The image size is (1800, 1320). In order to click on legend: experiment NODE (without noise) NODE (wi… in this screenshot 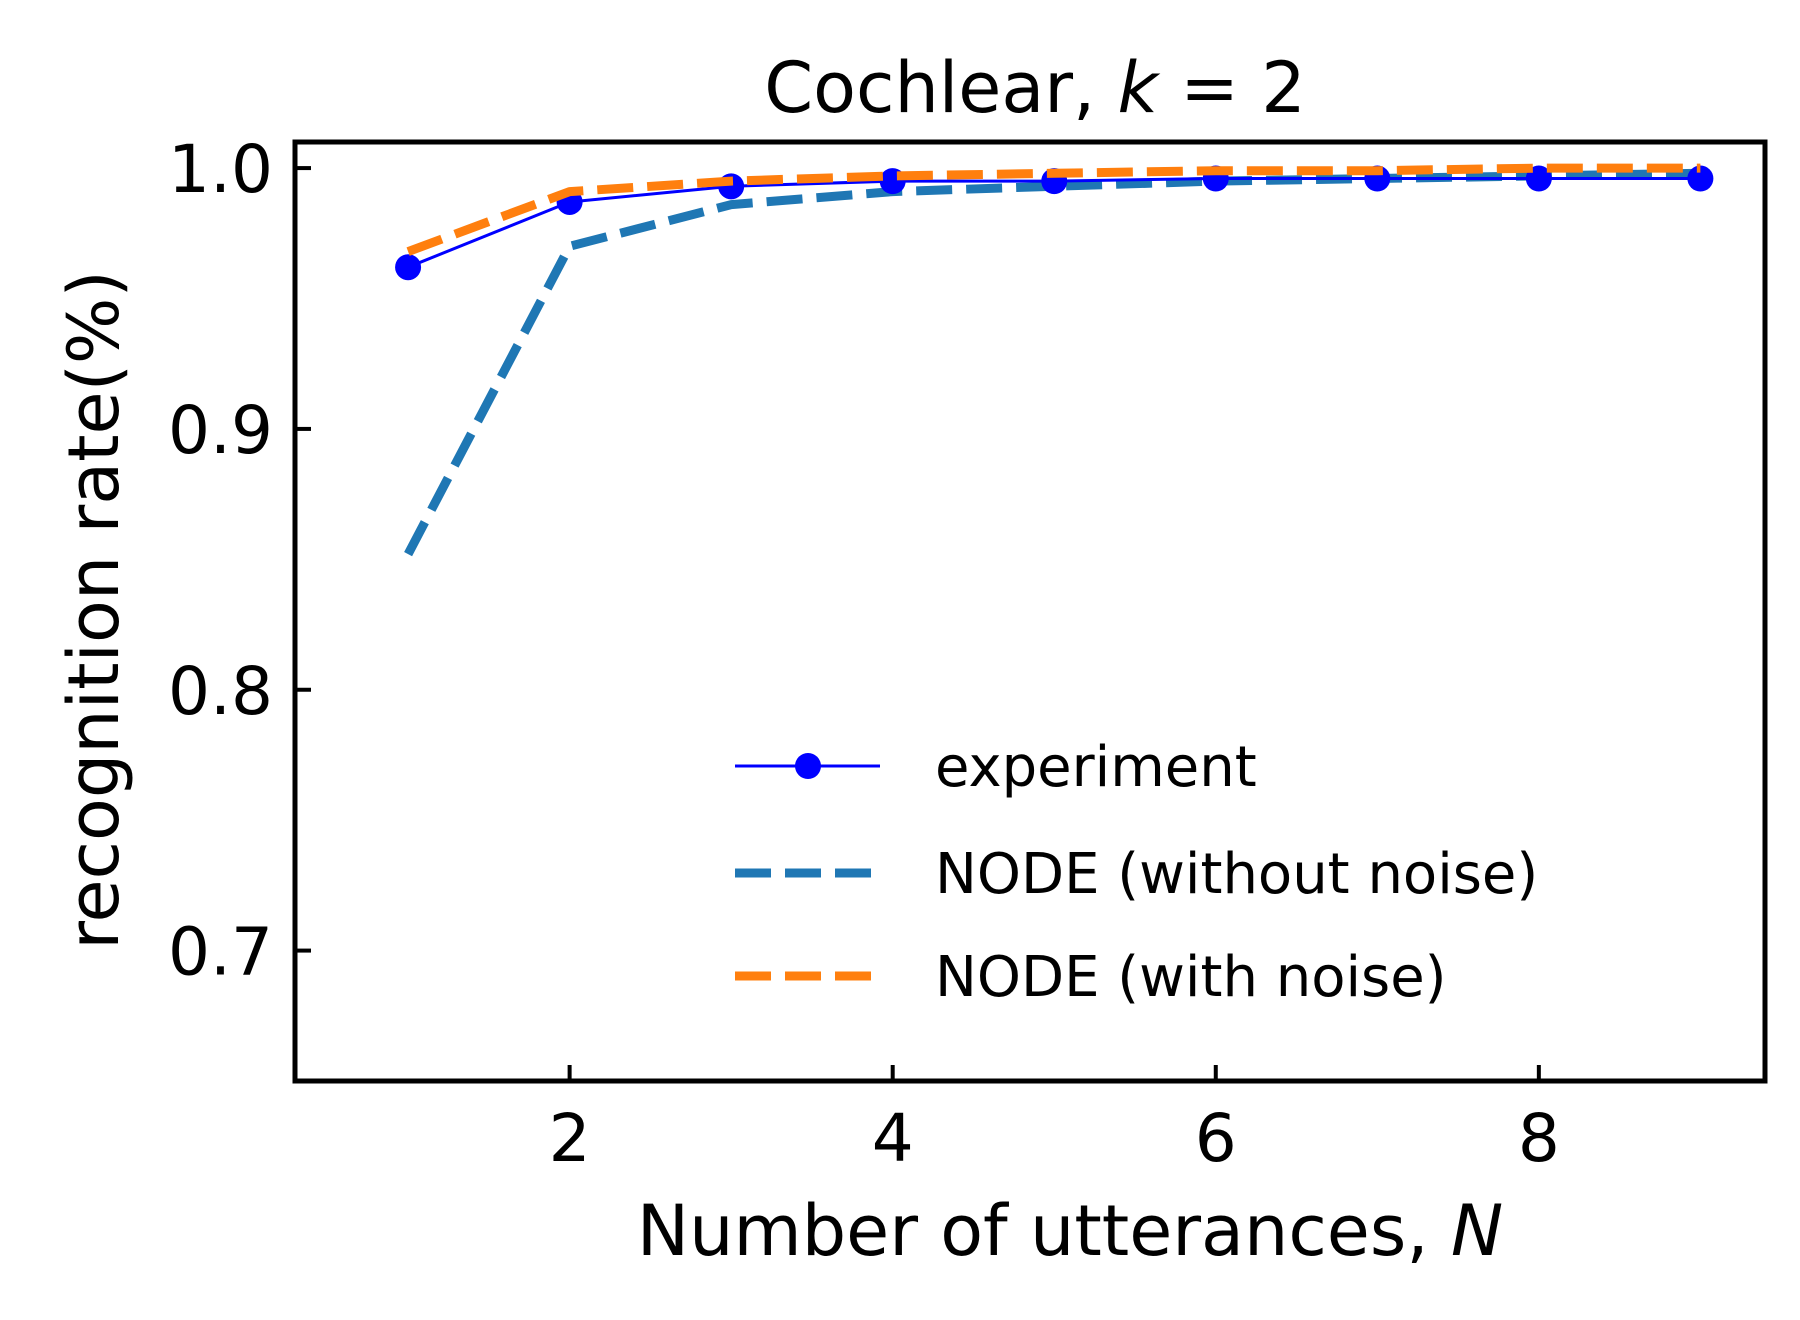, I will do `click(1136, 872)`.